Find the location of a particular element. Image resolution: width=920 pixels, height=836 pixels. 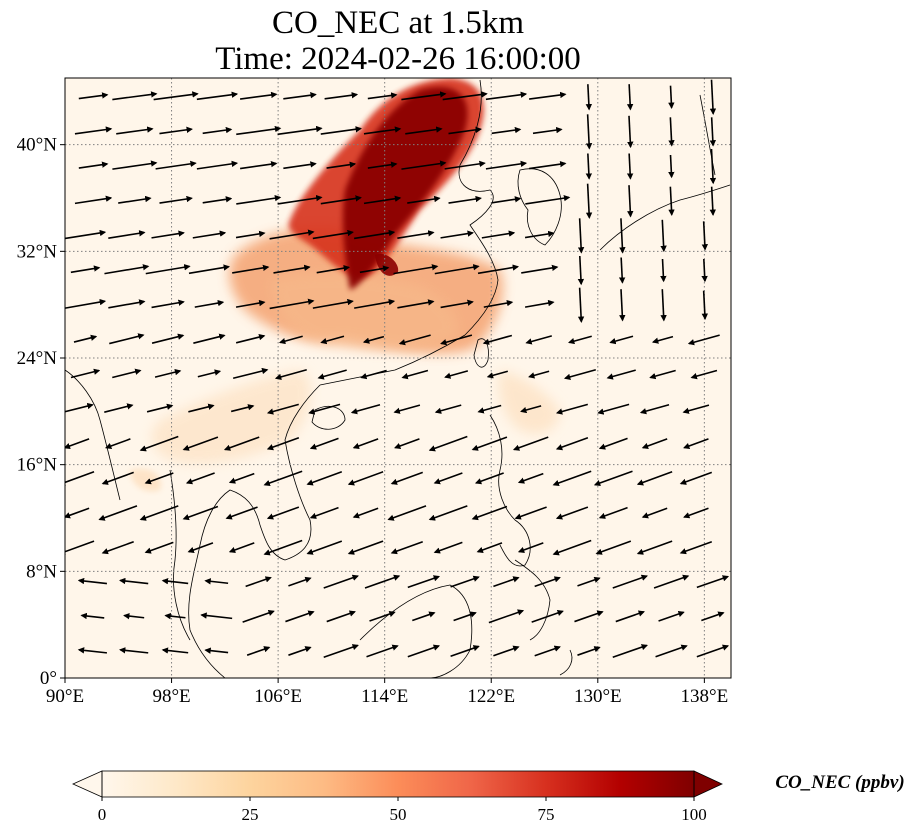

y-tick-label: 8°N is located at coordinates (41, 571).